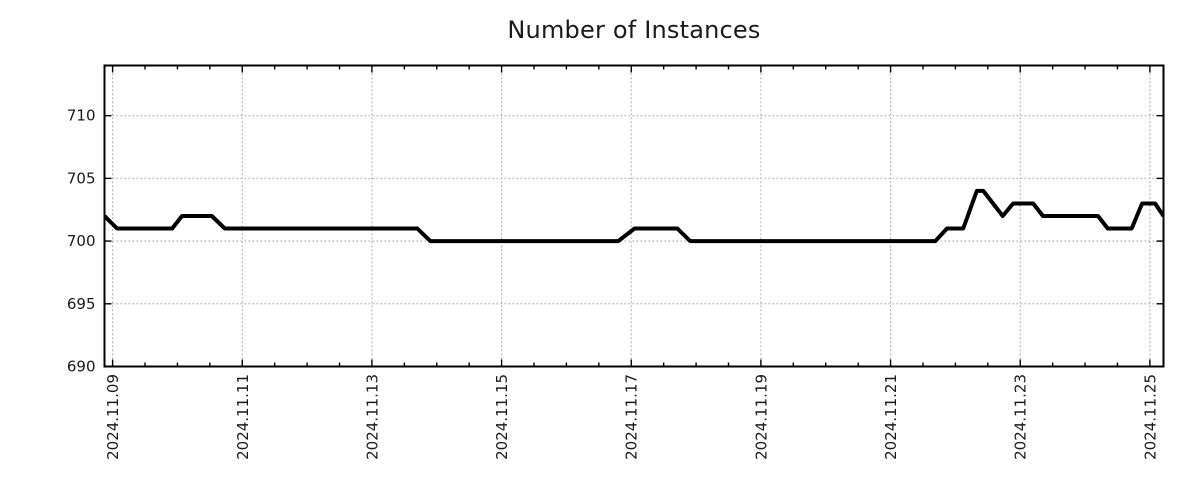  Describe the element at coordinates (761, 417) in the screenshot. I see `x-tick-label: 2024.11.19` at that location.